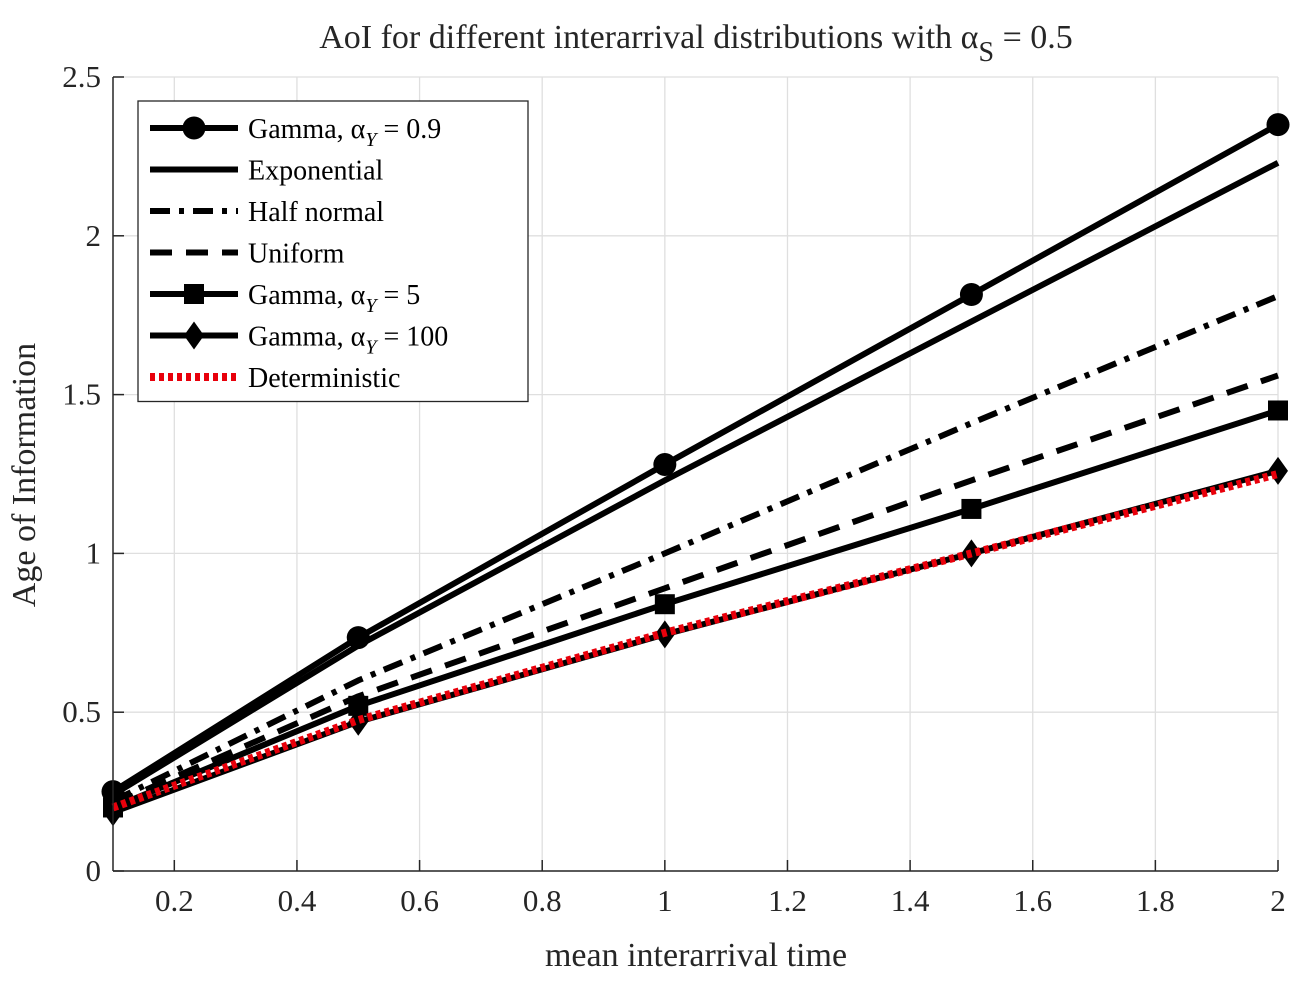  Describe the element at coordinates (348, 340) in the screenshot. I see `legend-label: Gamma, αY = 100` at that location.